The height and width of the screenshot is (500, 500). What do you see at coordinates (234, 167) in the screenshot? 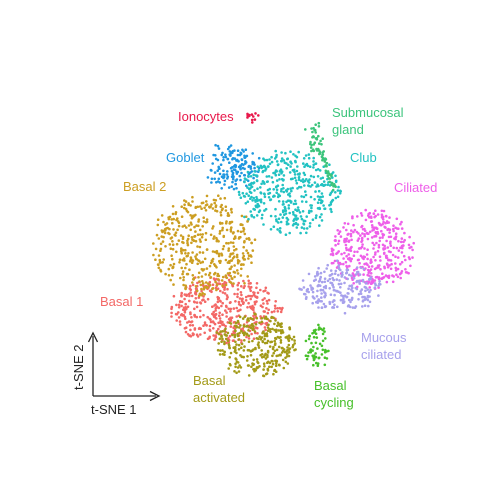
I see `cluster-goblet` at bounding box center [234, 167].